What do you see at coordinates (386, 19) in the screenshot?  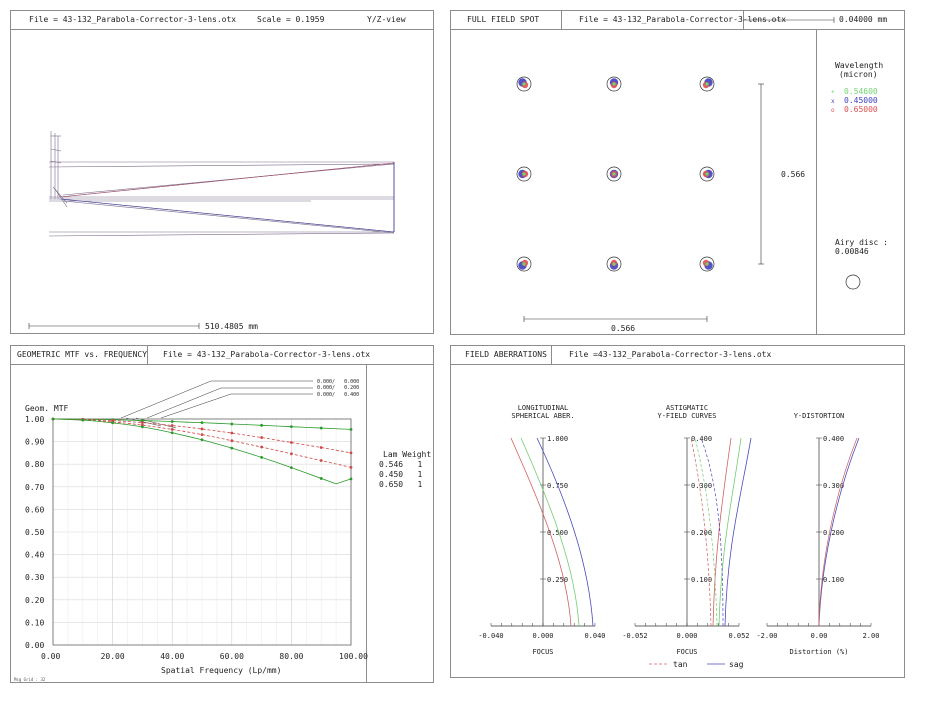 I see `layout-view-label: Y/Z-view` at bounding box center [386, 19].